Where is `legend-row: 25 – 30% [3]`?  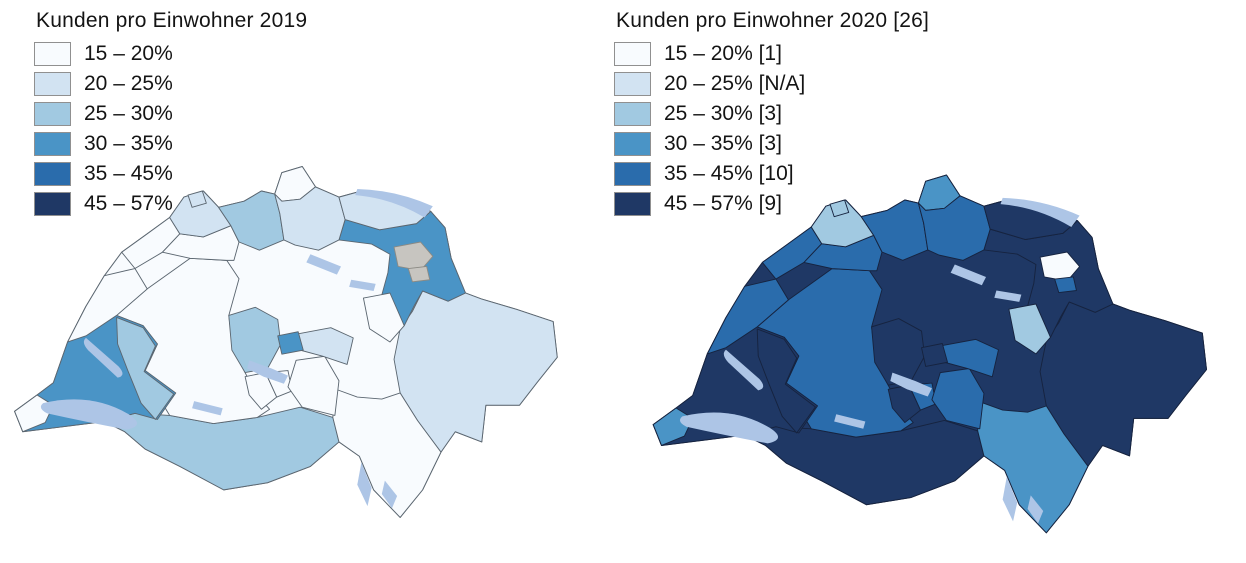
legend-row: 25 – 30% [3] is located at coordinates (771, 114).